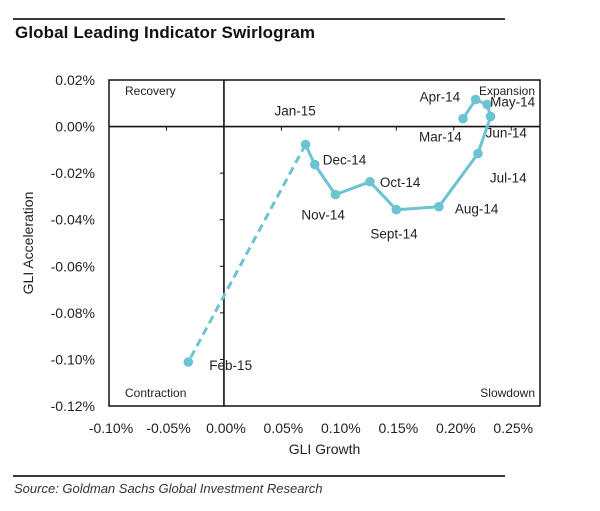  What do you see at coordinates (513, 428) in the screenshot?
I see `x-tick-label: 0.25%` at bounding box center [513, 428].